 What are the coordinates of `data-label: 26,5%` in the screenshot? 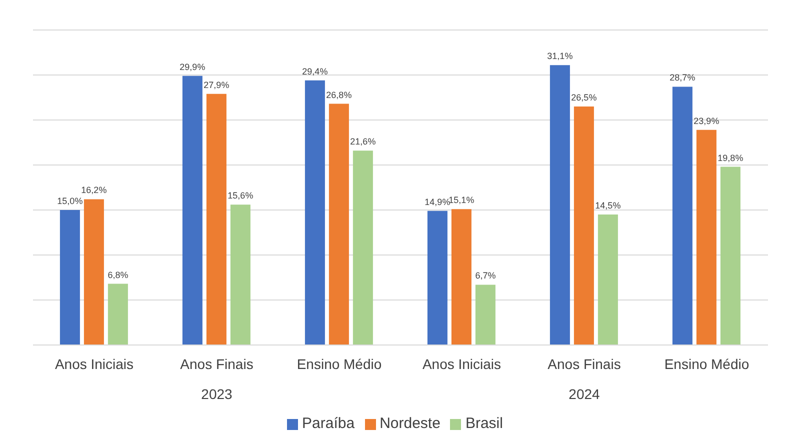 It's located at (584, 97).